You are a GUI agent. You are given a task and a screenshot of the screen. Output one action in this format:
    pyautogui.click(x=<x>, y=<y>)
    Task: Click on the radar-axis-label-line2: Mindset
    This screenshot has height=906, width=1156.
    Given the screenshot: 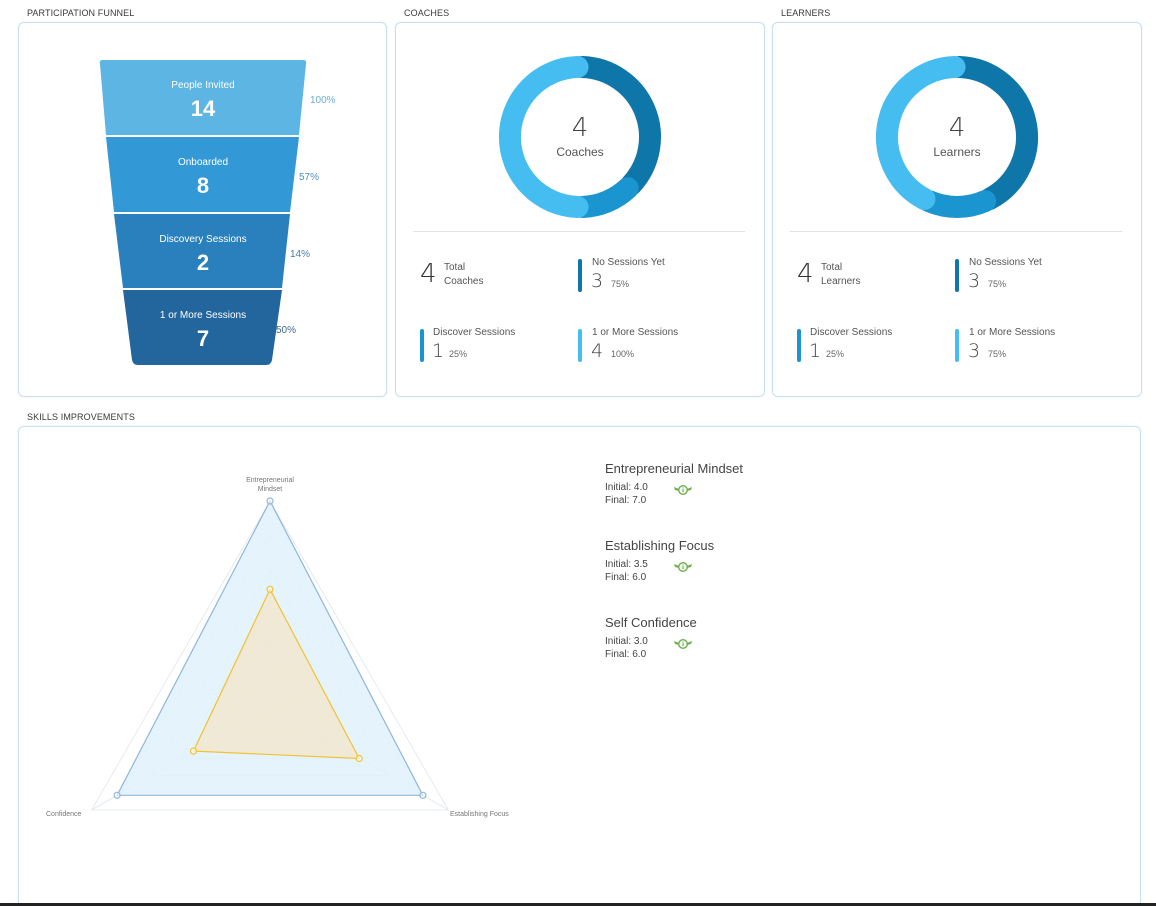 What is the action you would take?
    pyautogui.click(x=270, y=489)
    